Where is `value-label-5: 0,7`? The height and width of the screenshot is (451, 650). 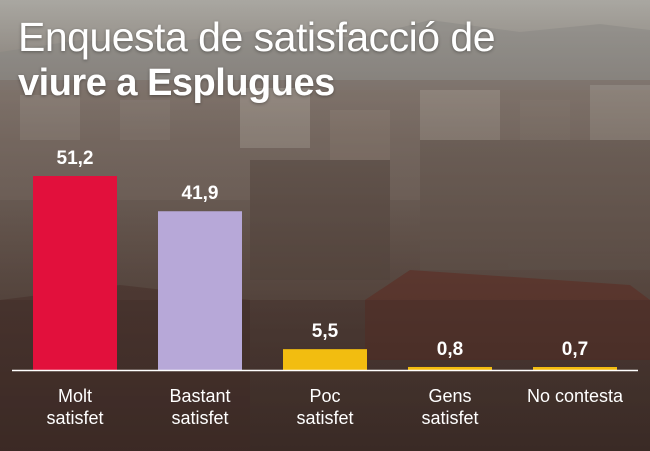
value-label-5: 0,7 is located at coordinates (575, 349).